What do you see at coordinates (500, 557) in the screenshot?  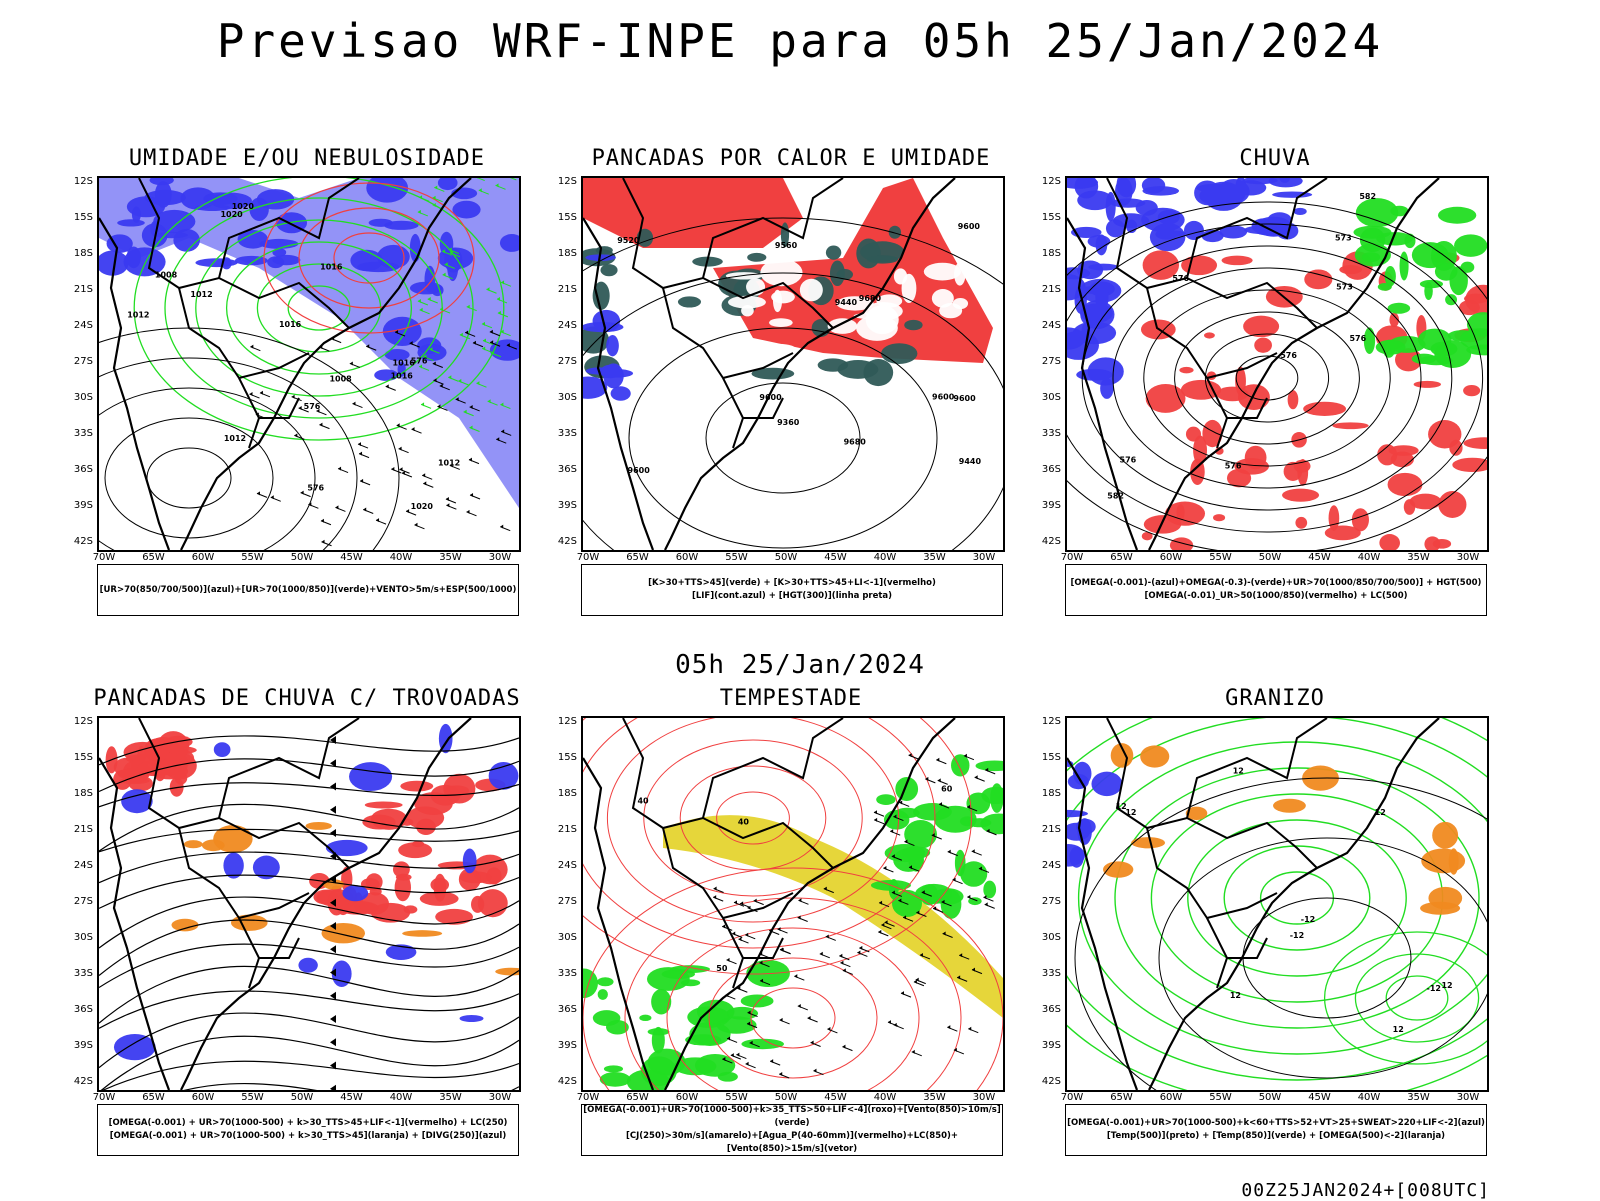 I see `x-tick-label: 30W` at bounding box center [500, 557].